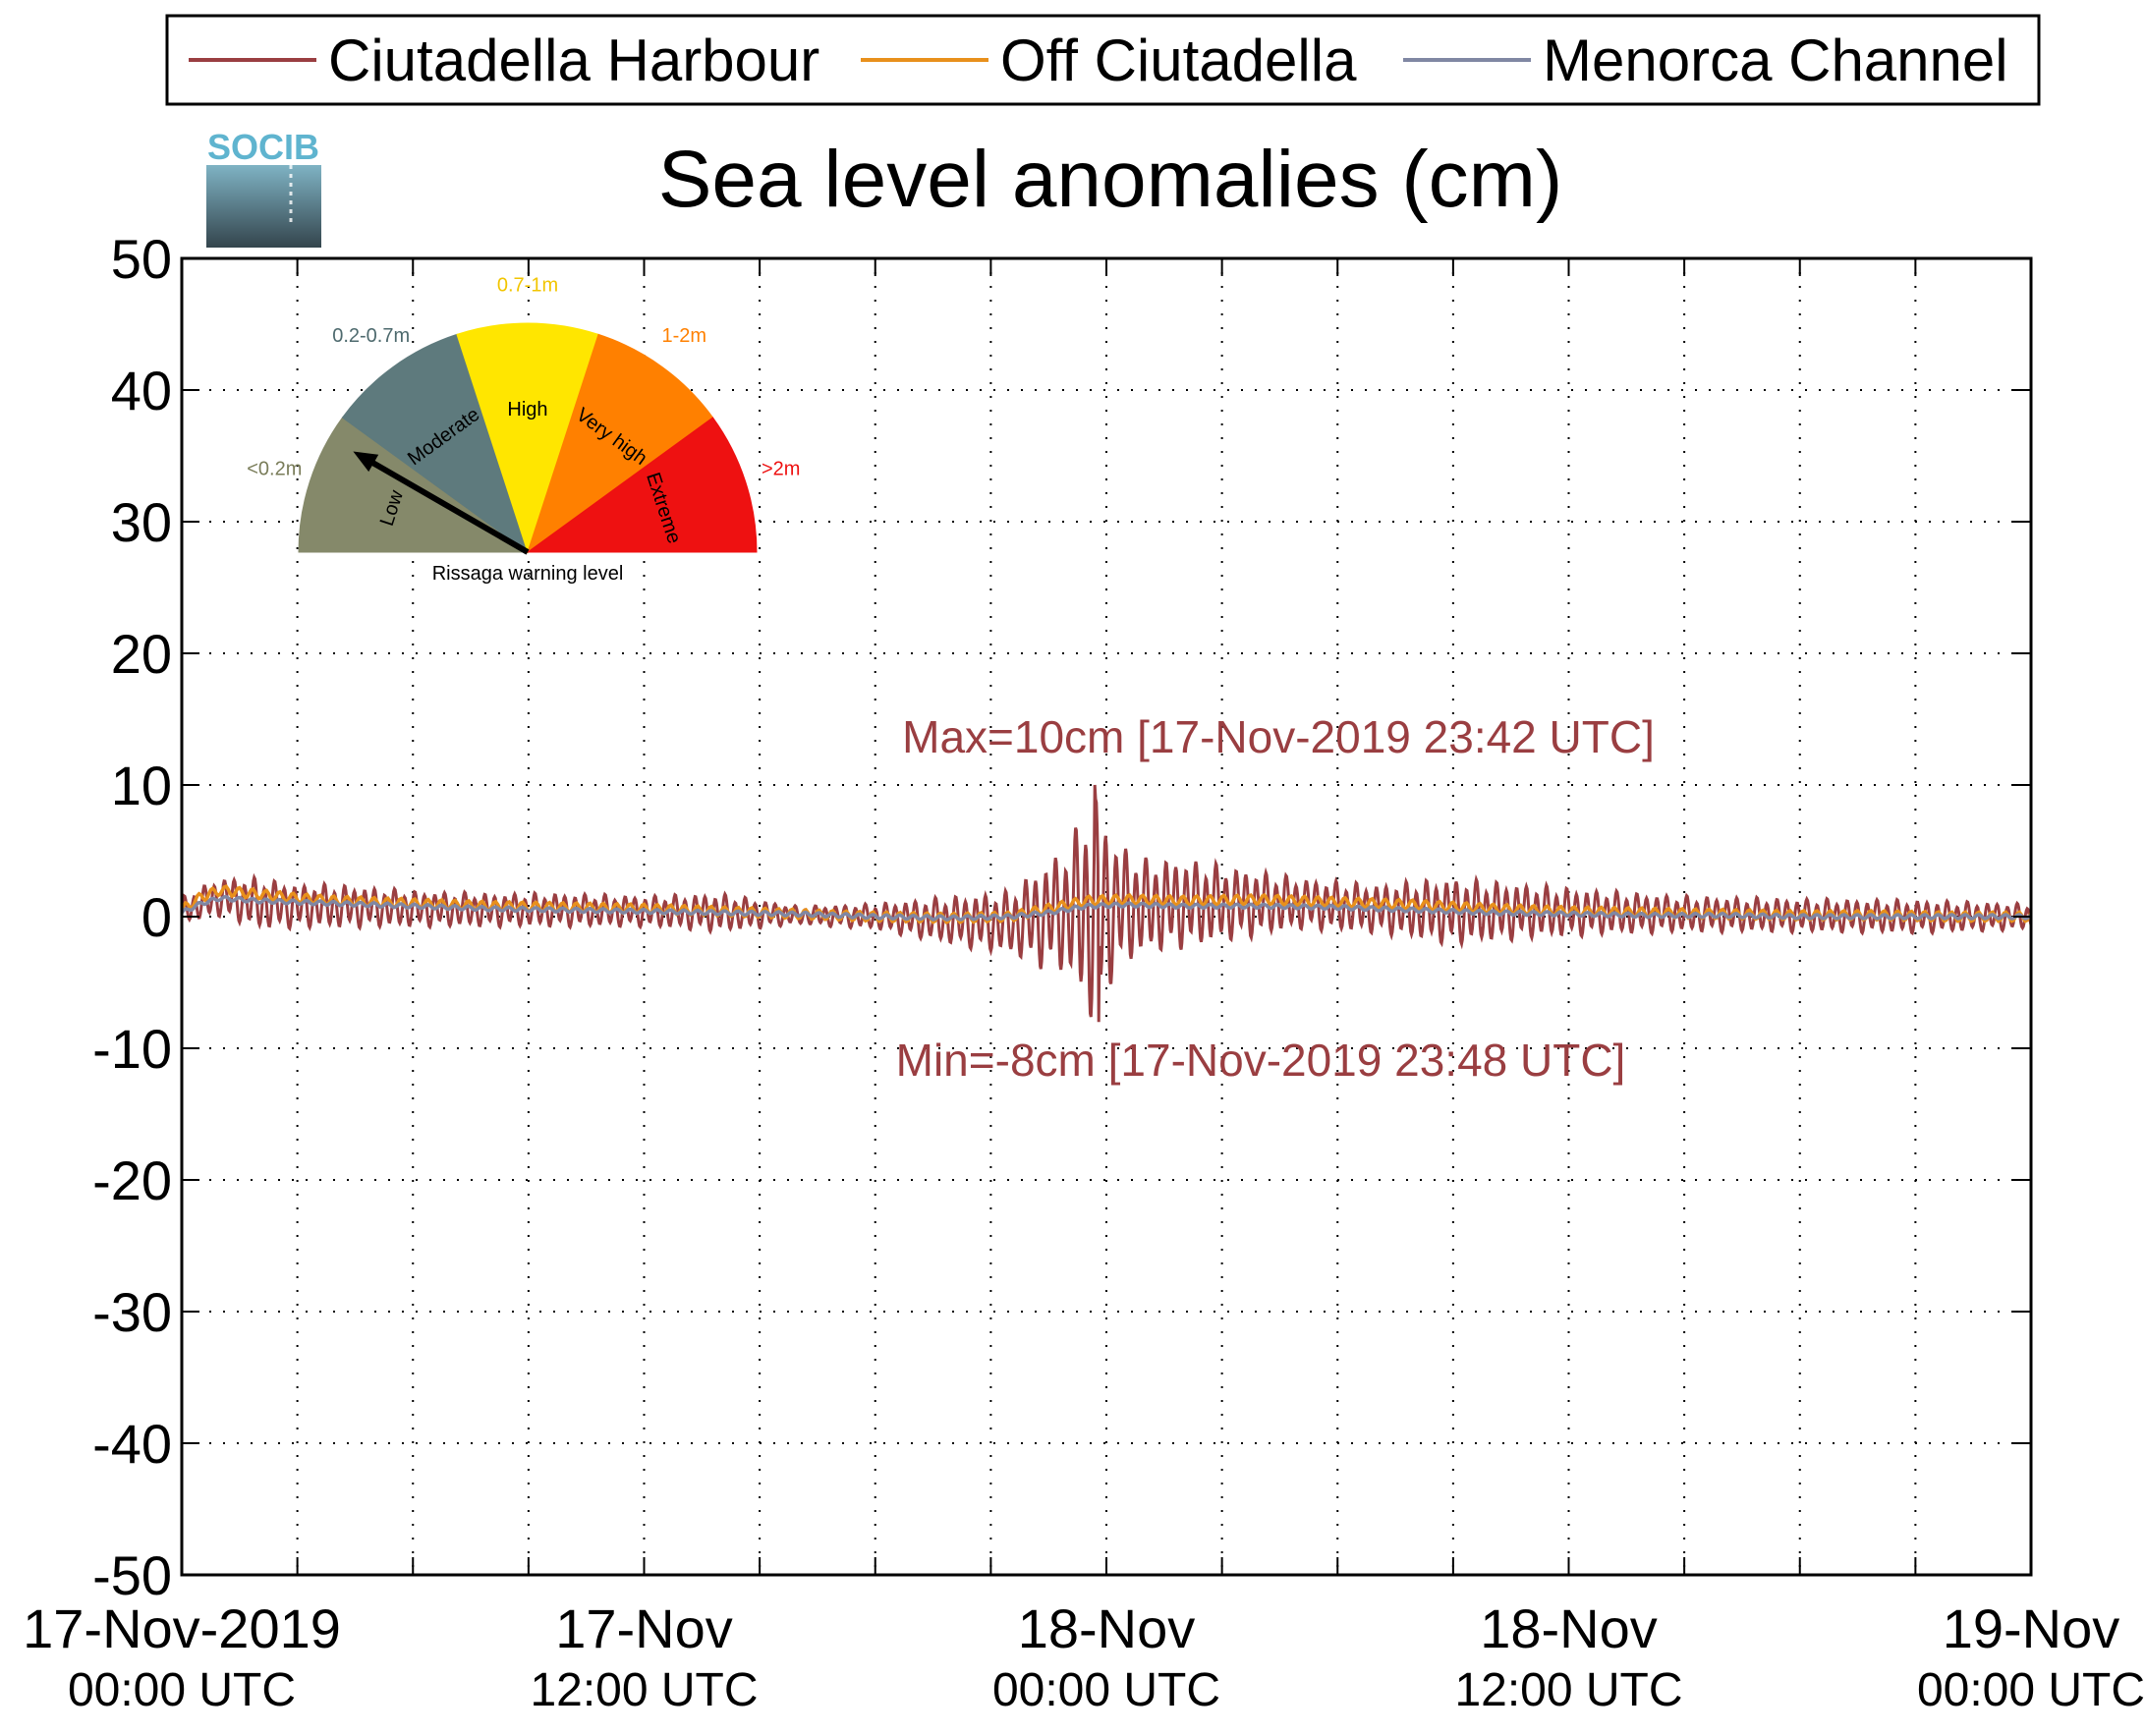  I want to click on y-tick-label: -20, so click(132, 1180).